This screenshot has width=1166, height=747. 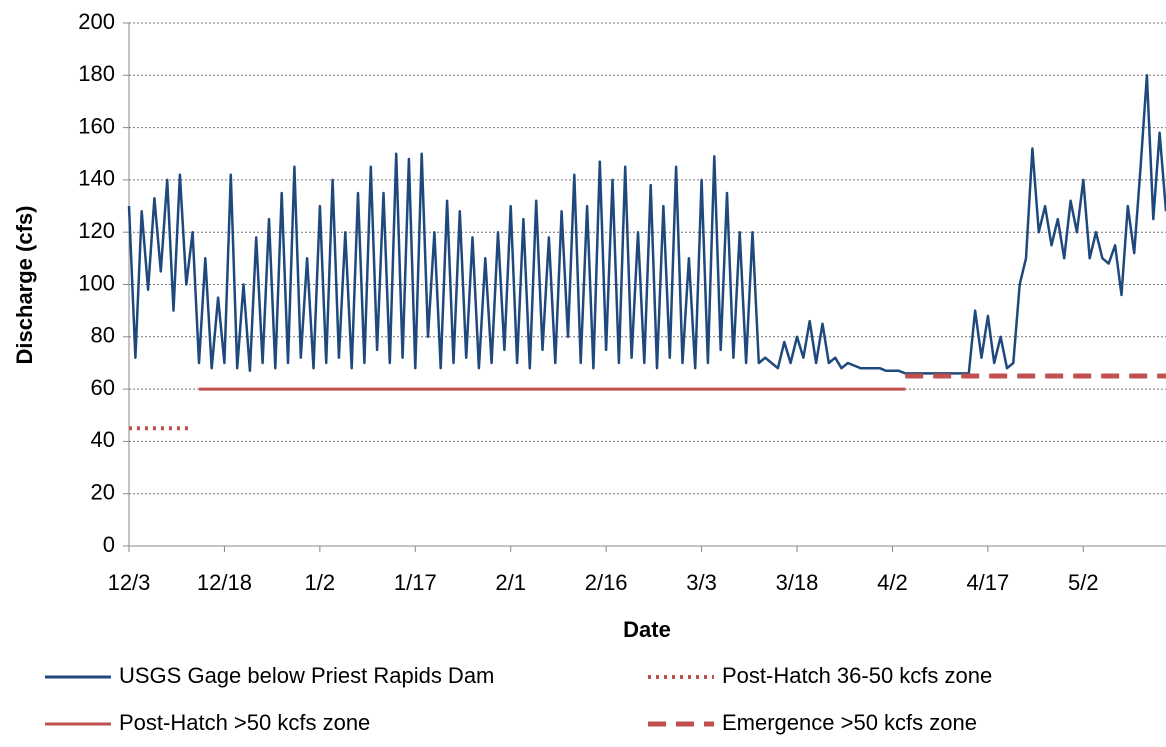 I want to click on x-tick-label: 4/17, so click(x=987, y=582).